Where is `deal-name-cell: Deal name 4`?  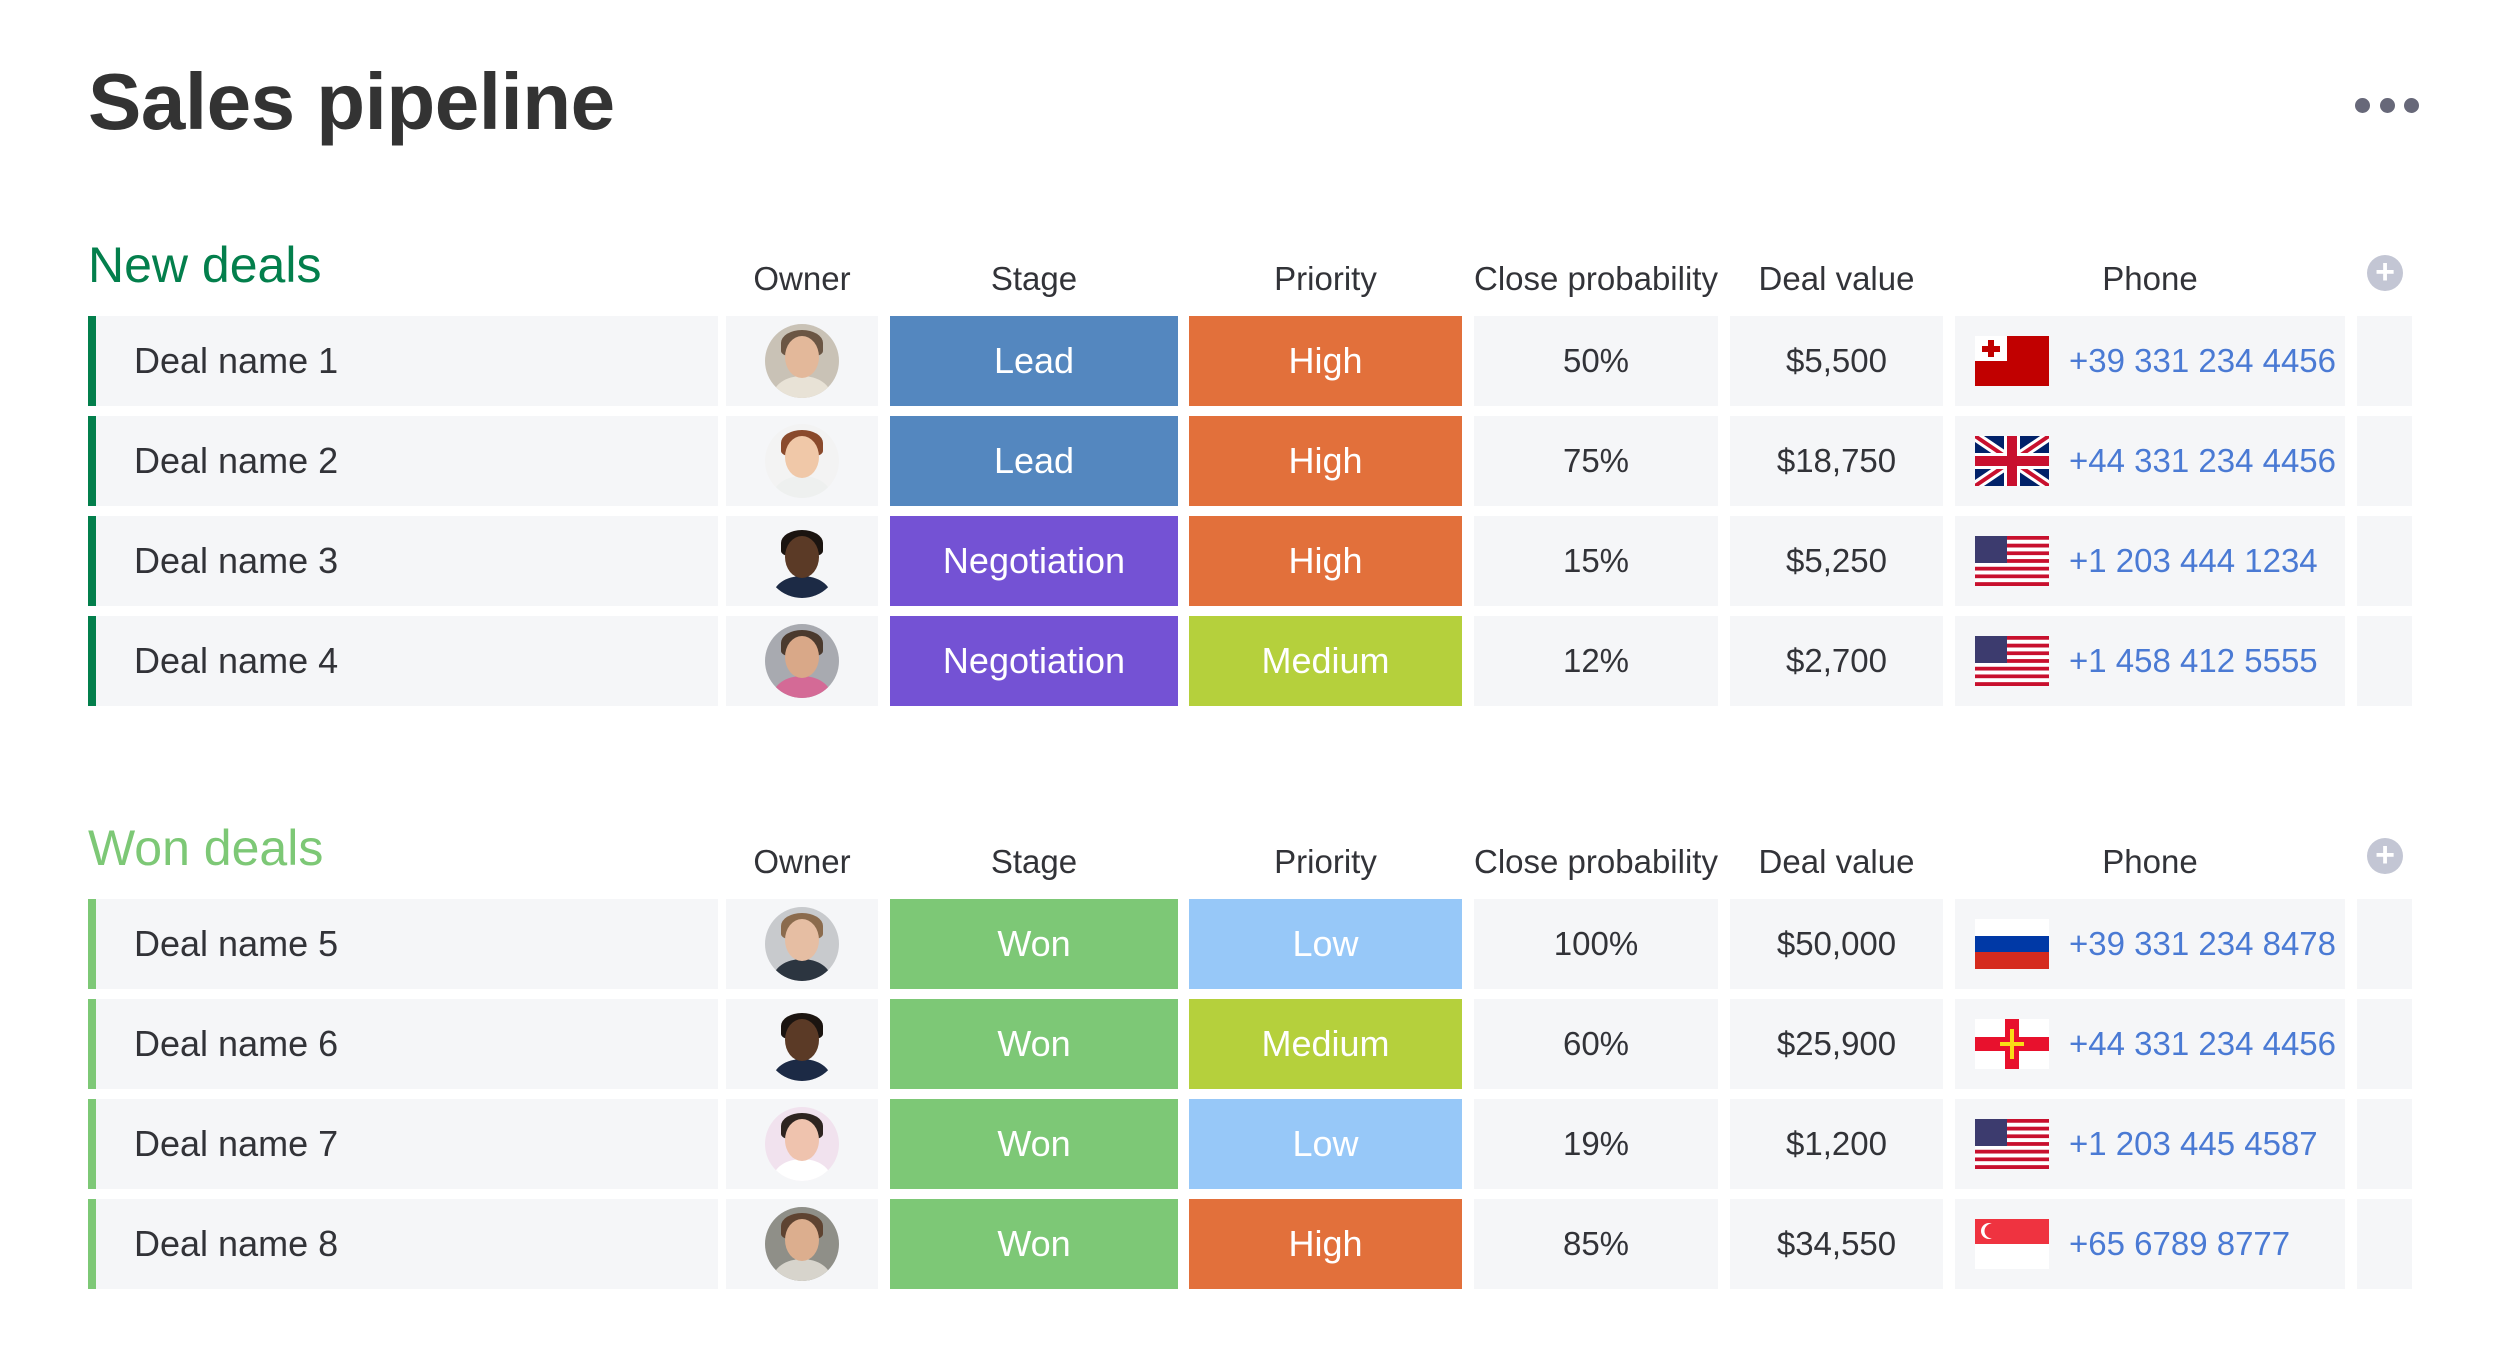 deal-name-cell: Deal name 4 is located at coordinates (403, 661).